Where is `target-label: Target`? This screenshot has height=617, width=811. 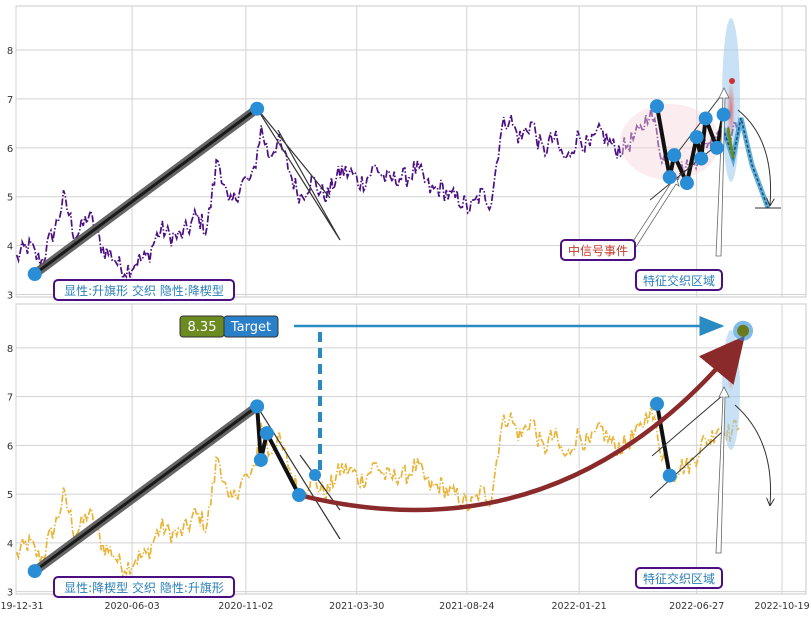 target-label: Target is located at coordinates (250, 327).